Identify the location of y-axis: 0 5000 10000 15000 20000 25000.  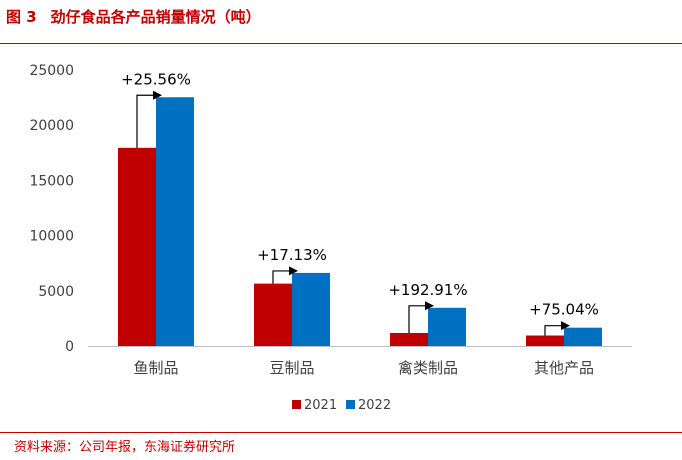
(51, 209).